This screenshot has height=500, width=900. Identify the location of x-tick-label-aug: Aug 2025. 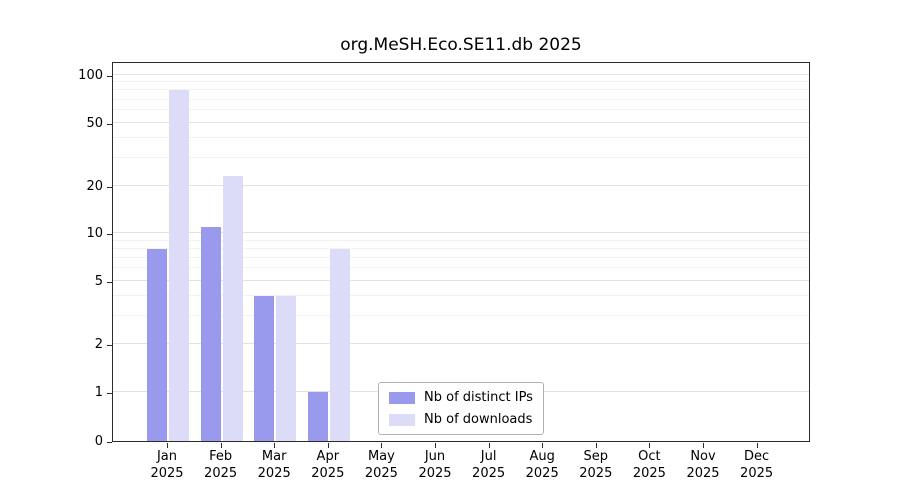
(542, 465).